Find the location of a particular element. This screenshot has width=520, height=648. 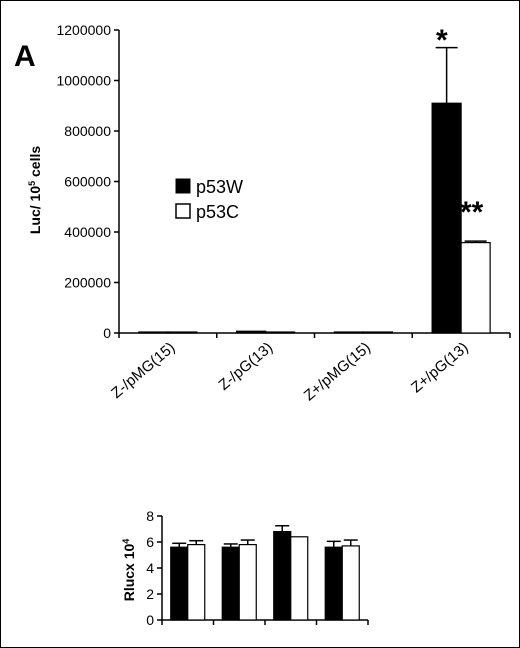

top-chart-y-tick-label: 0 is located at coordinates (107, 333).